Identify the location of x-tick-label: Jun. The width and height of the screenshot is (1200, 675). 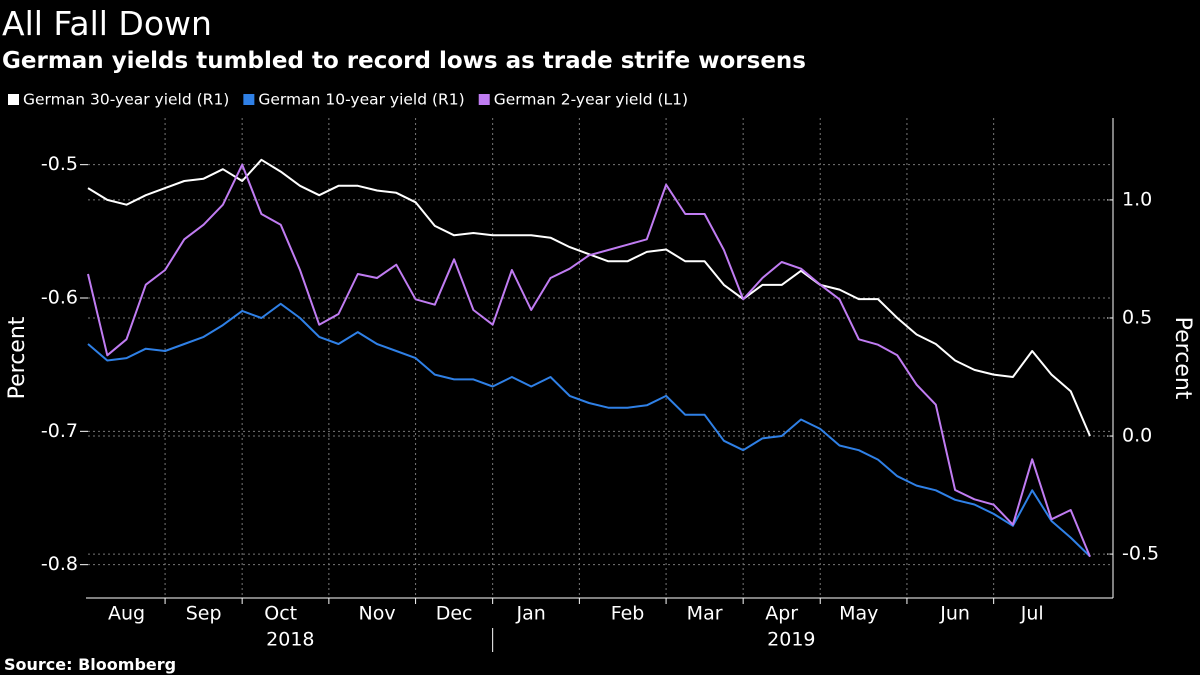
(954, 614).